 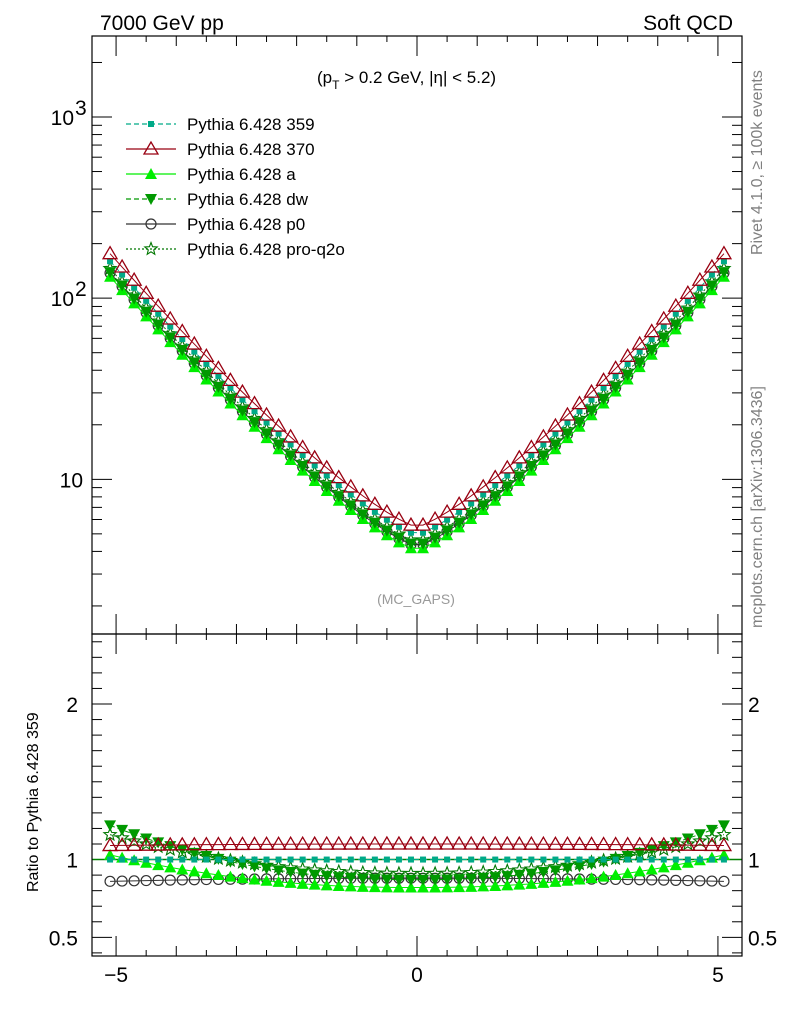 I want to click on header-left: 7000 GeV pp, so click(x=162, y=23).